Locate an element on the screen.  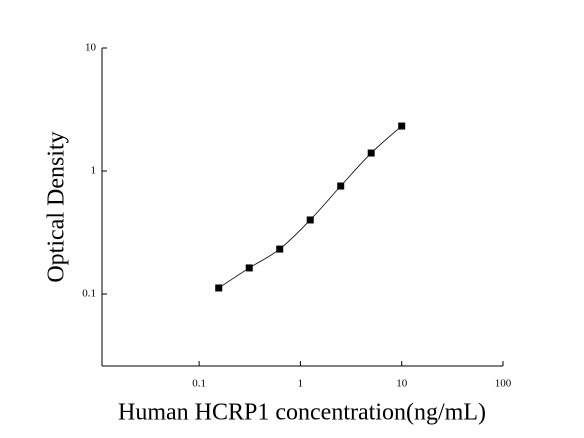
x-axis-label: Human HCRP1 concentration(ng/mL) is located at coordinates (302, 413).